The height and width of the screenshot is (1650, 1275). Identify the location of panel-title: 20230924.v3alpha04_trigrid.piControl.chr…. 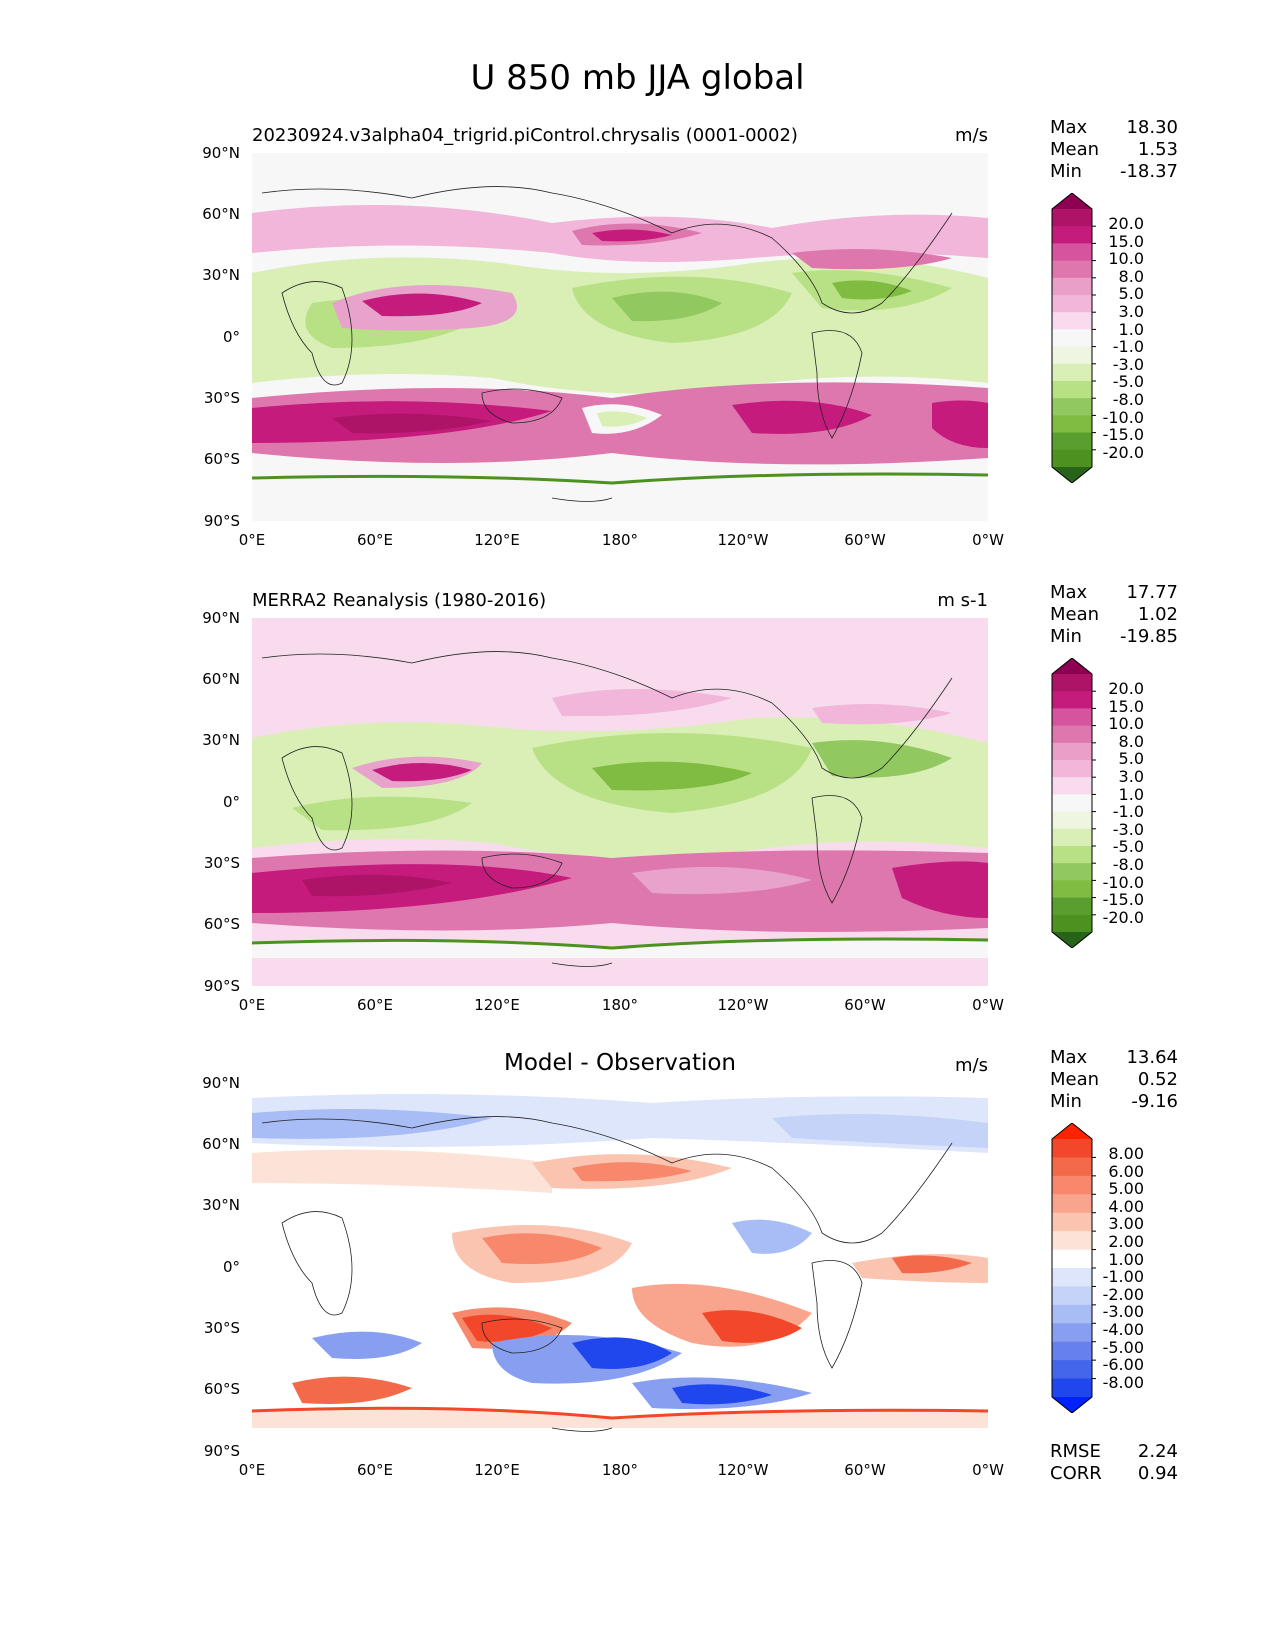
(525, 135).